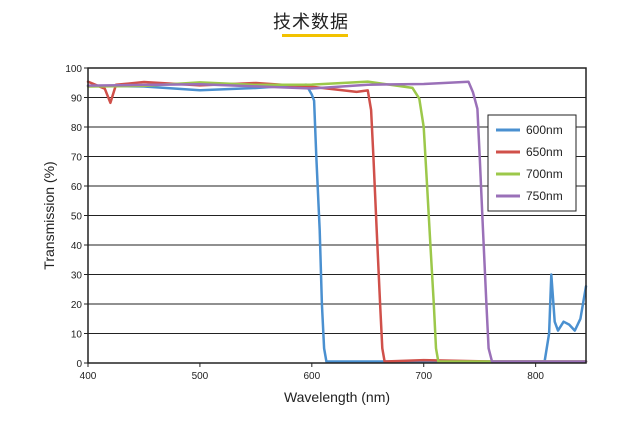  I want to click on x-axis-label: Wavelength (nm), so click(337, 397).